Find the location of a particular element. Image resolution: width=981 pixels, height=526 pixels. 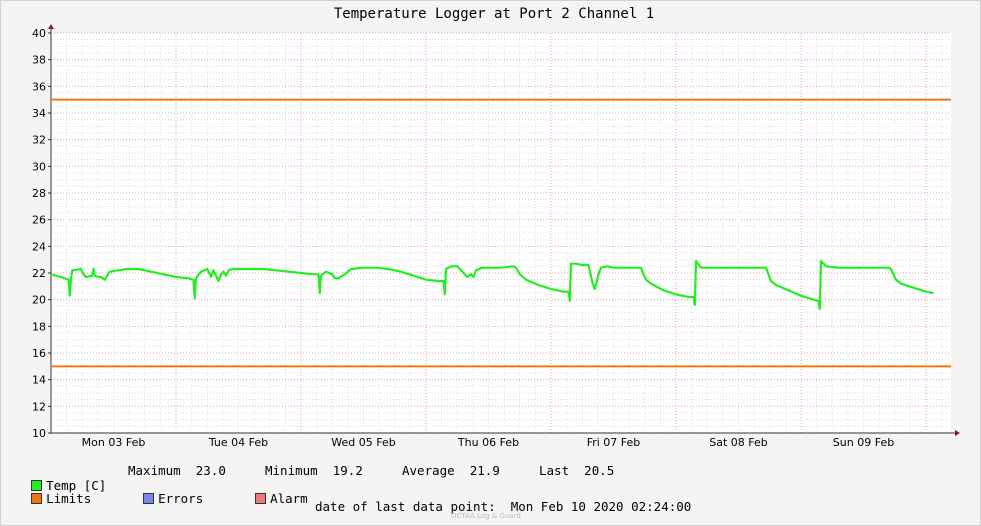

x-tick-label: Mon 03 Feb is located at coordinates (114, 442).